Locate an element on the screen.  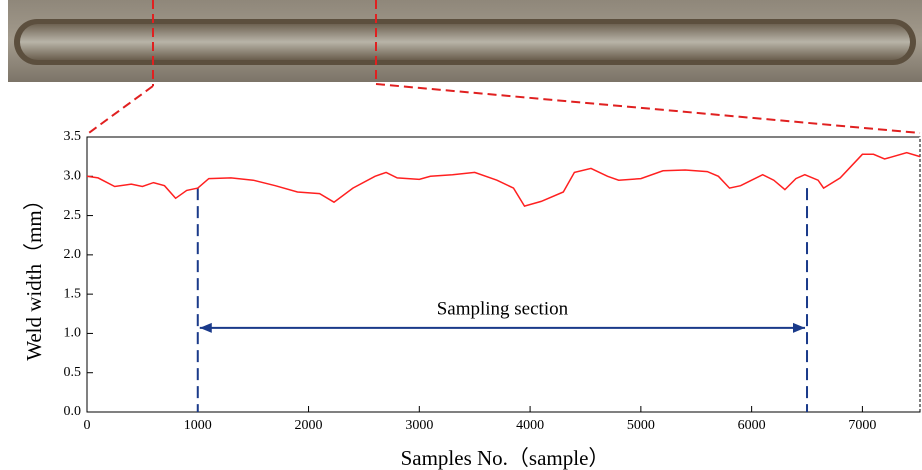
x-tick-label: 0 is located at coordinates (87, 425).